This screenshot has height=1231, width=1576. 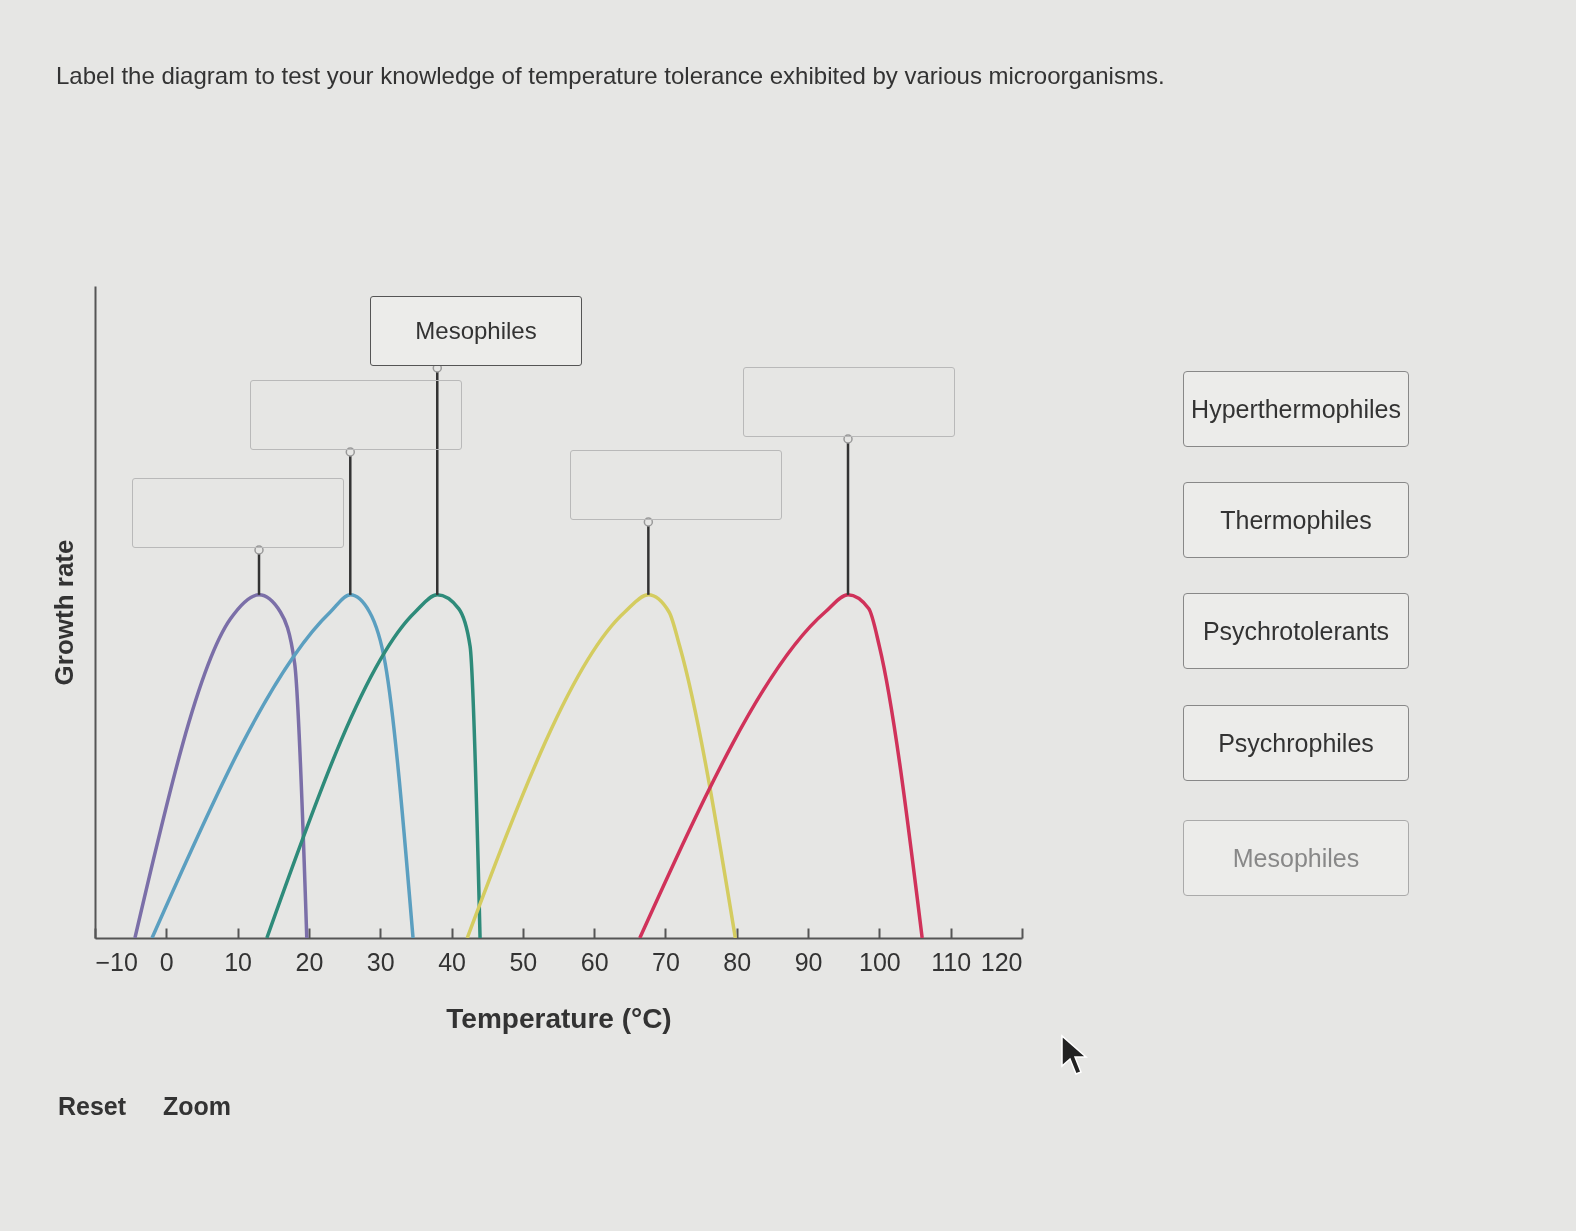 What do you see at coordinates (309, 961) in the screenshot?
I see `x-tick-label: 20` at bounding box center [309, 961].